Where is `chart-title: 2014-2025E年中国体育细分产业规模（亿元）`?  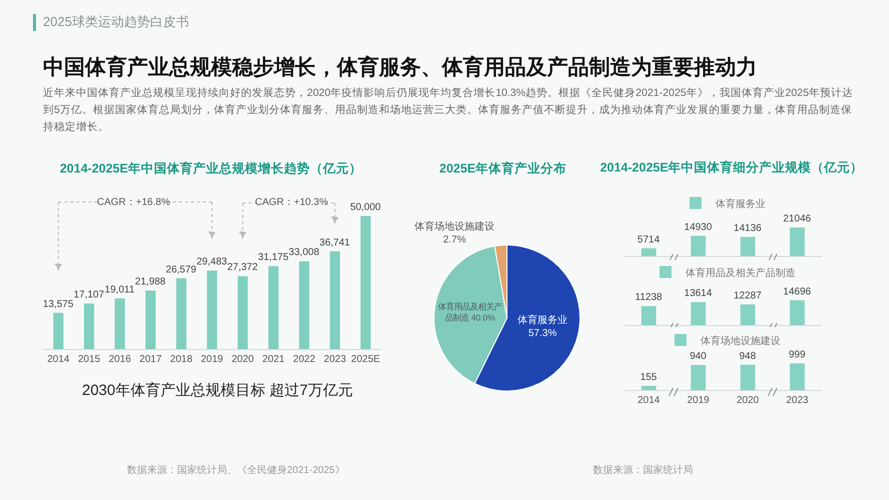 chart-title: 2014-2025E年中国体育细分产业规模（亿元） is located at coordinates (732, 166).